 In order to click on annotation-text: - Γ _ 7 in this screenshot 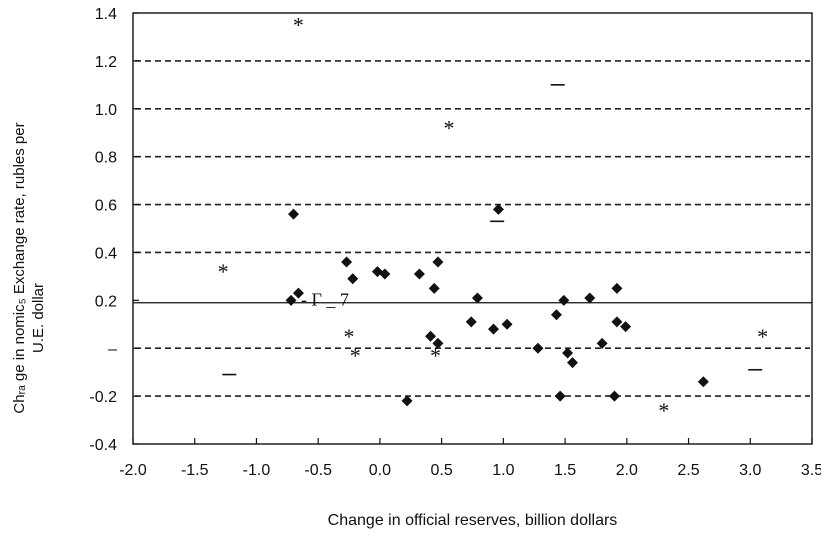, I will do `click(325, 299)`.